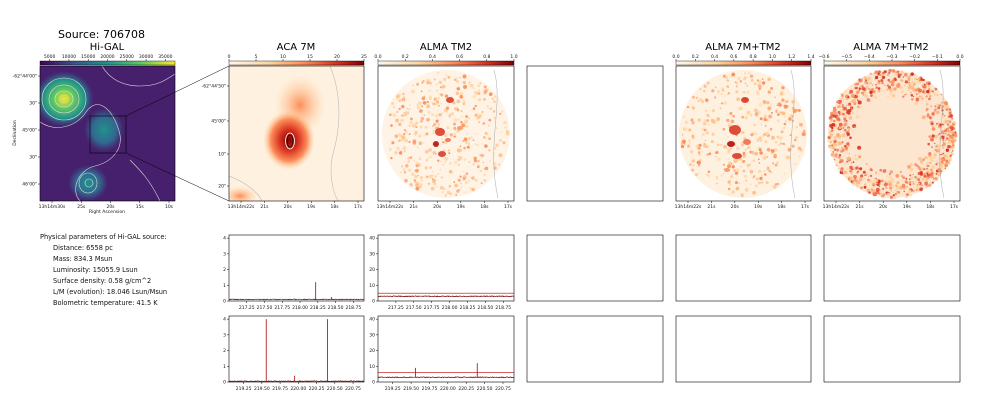  Describe the element at coordinates (33, 158) in the screenshot. I see `dec-tick-label: 30"` at that location.